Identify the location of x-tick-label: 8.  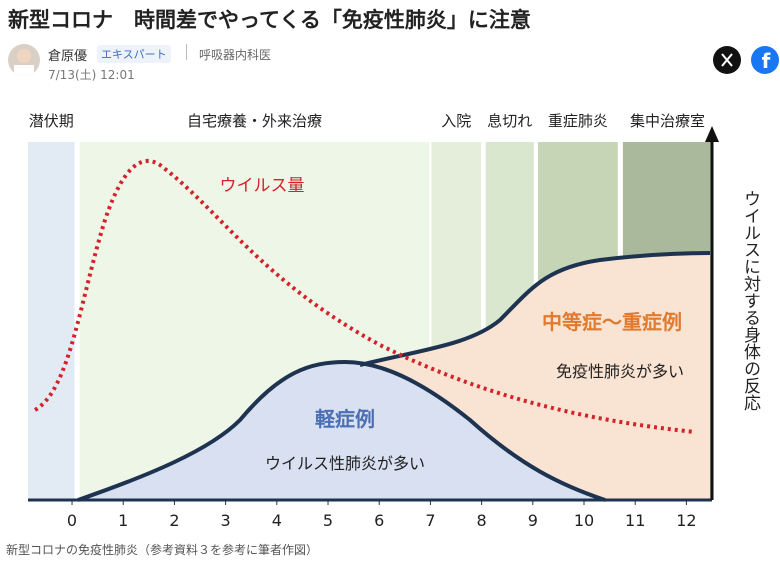
(482, 520).